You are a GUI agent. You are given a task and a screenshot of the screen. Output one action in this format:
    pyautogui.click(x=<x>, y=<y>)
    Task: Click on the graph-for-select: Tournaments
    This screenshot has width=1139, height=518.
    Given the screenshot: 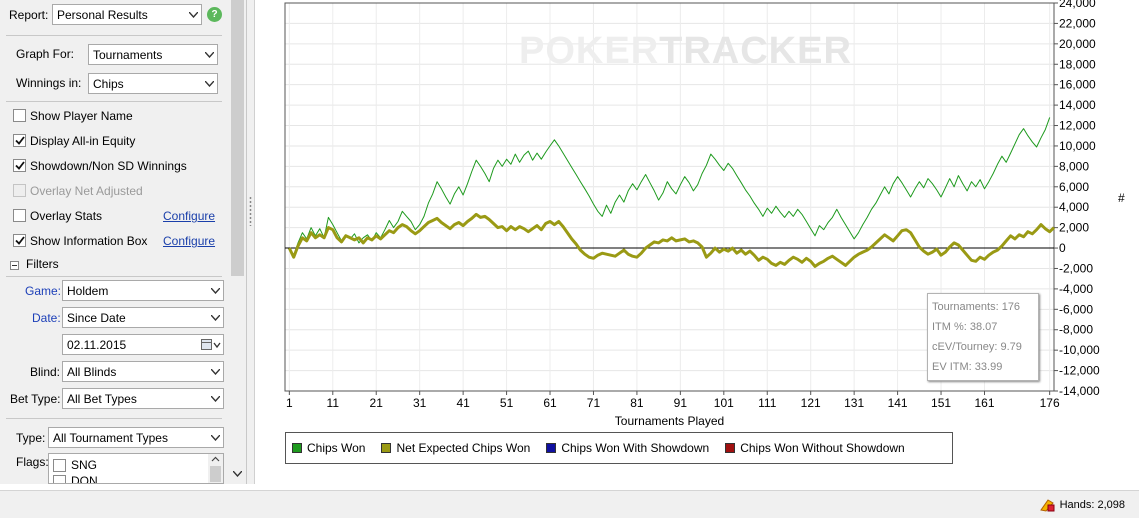 What is the action you would take?
    pyautogui.click(x=153, y=54)
    